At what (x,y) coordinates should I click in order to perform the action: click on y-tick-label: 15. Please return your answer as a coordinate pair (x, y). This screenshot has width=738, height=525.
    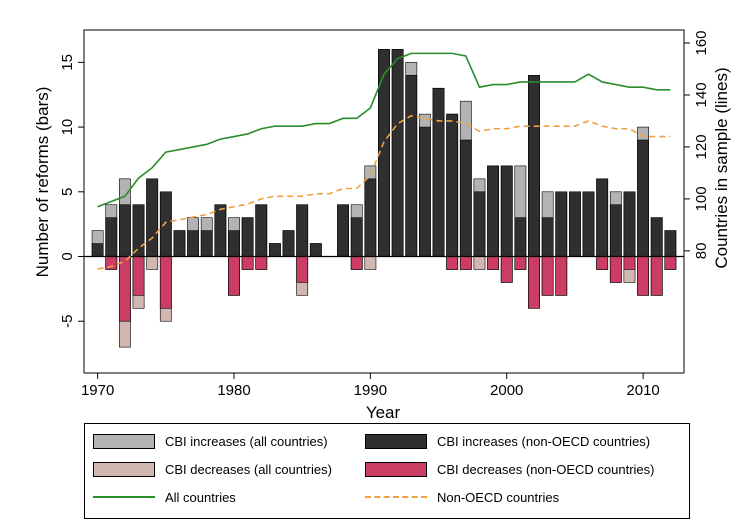
    Looking at the image, I should click on (67, 62).